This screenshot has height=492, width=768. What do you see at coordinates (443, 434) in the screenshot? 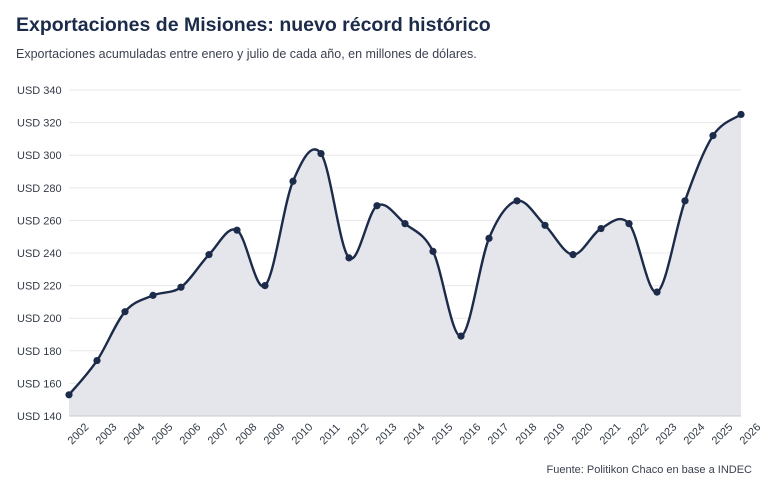
I see `x-tick-label: 2015` at bounding box center [443, 434].